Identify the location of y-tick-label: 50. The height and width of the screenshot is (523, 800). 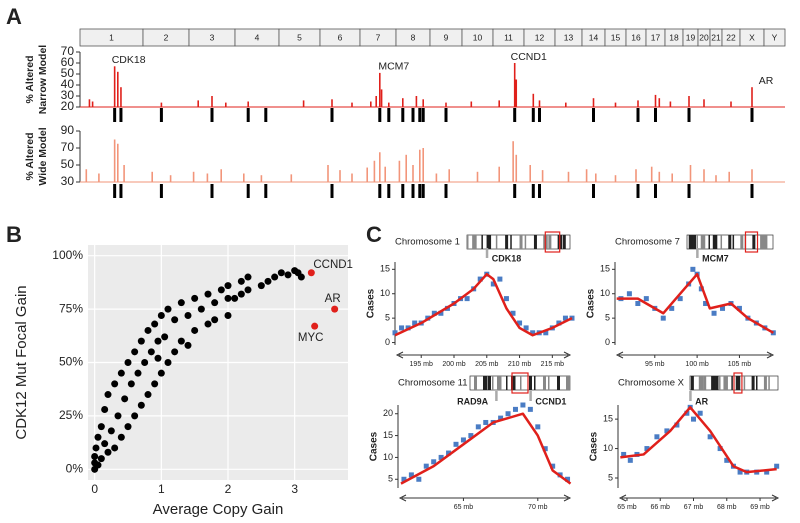
(68, 73).